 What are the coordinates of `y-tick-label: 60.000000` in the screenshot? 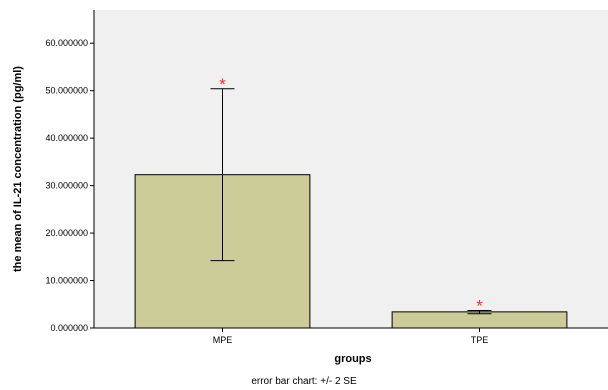 It's located at (66, 43).